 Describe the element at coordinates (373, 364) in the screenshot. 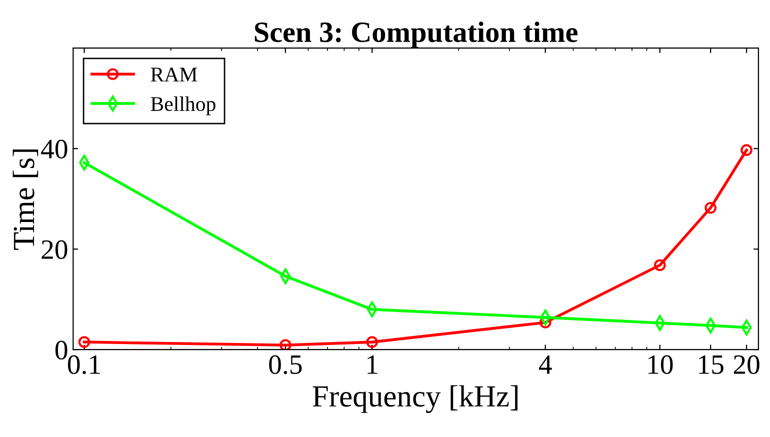

I see `x-tick-label: 1` at that location.